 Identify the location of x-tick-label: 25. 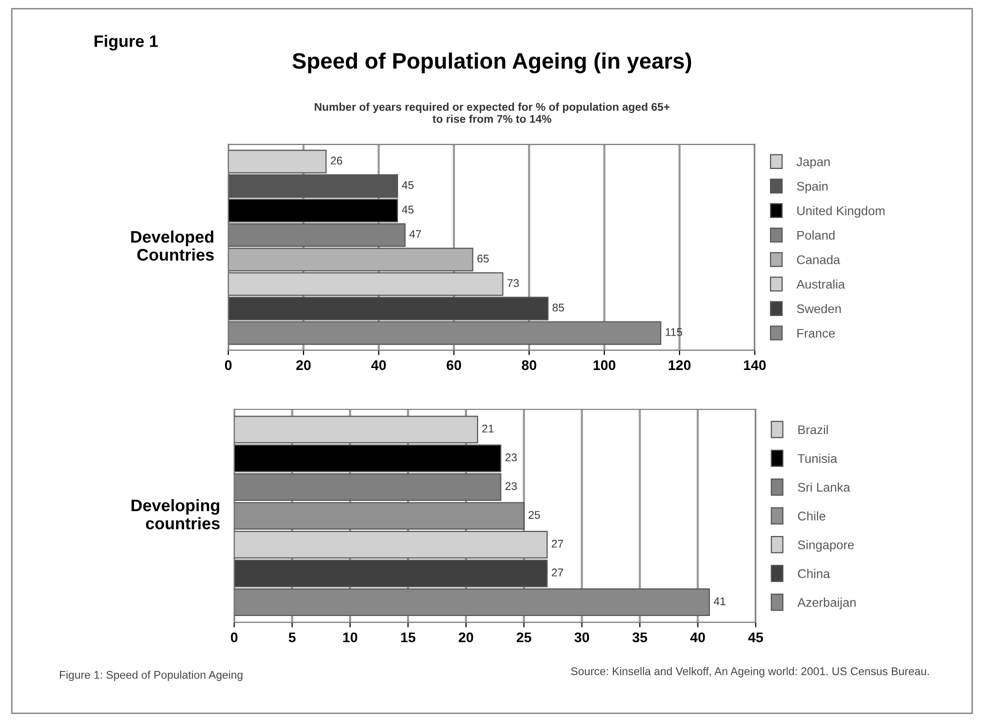
(524, 637).